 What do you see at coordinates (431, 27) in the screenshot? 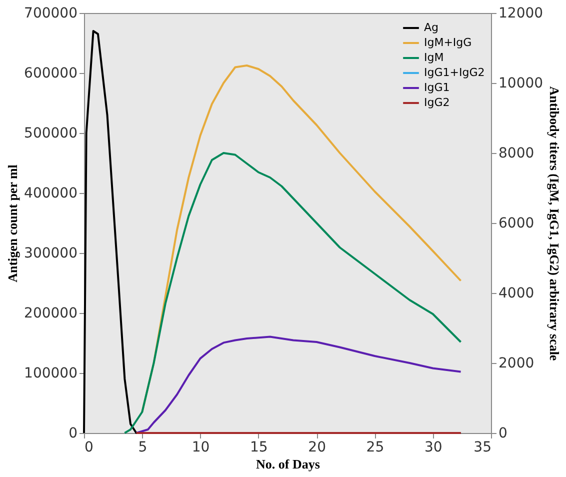
I see `legend-label: Ag` at bounding box center [431, 27].